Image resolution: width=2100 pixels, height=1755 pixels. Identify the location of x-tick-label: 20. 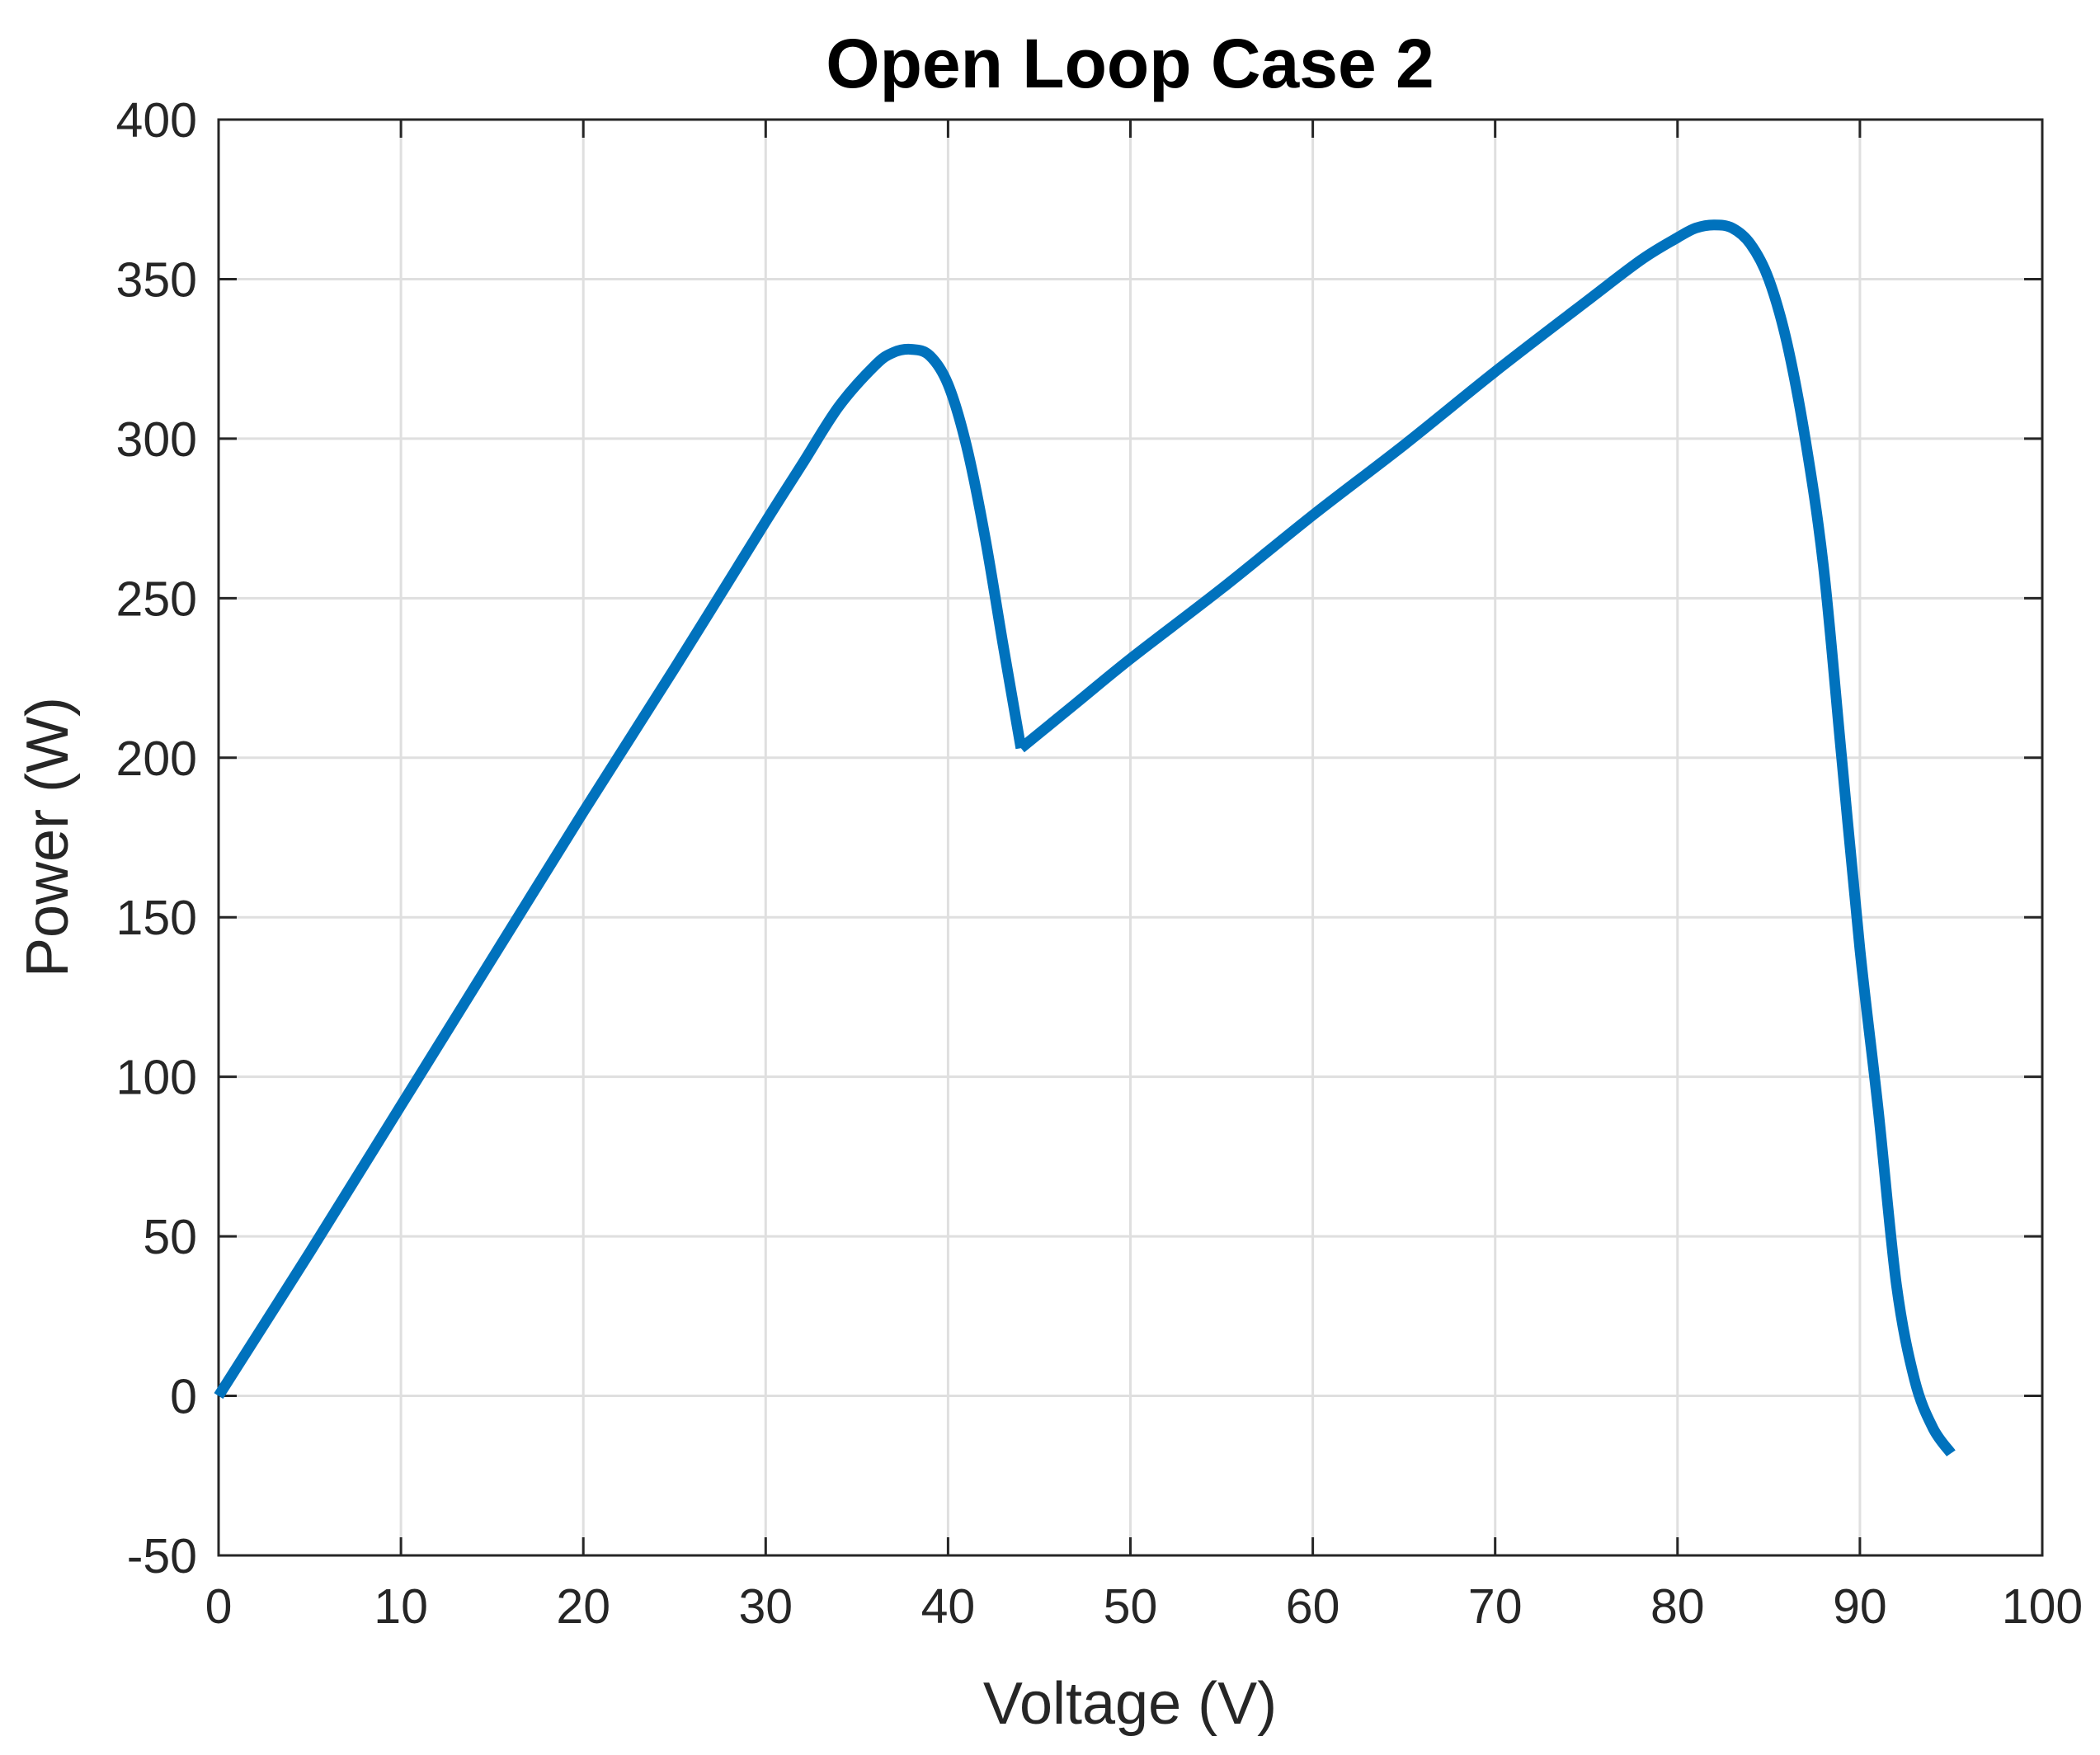
(583, 1606).